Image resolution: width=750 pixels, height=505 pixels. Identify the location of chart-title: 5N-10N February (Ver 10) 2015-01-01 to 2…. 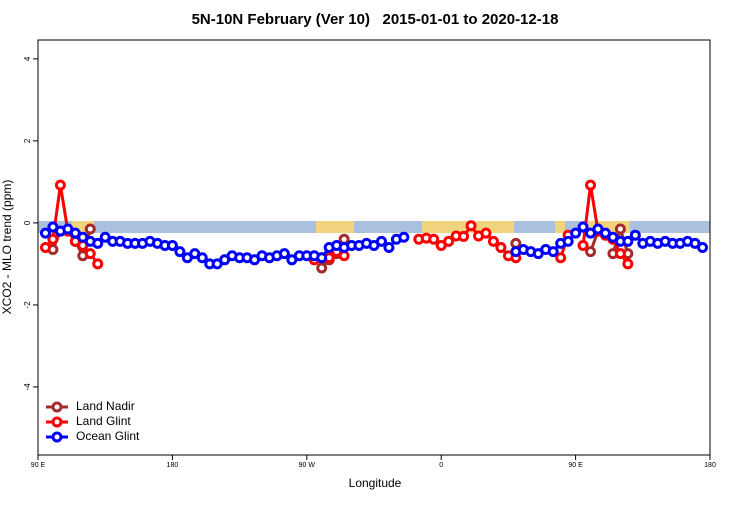
(375, 19).